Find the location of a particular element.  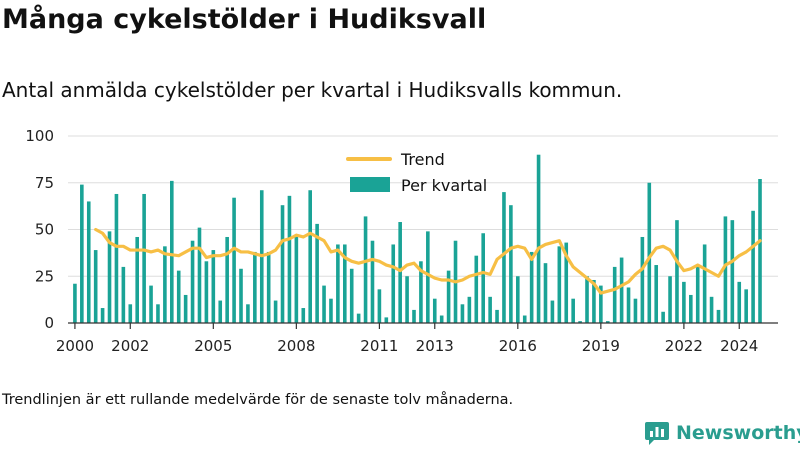

legend-trend-label: Trend is located at coordinates (422, 159).